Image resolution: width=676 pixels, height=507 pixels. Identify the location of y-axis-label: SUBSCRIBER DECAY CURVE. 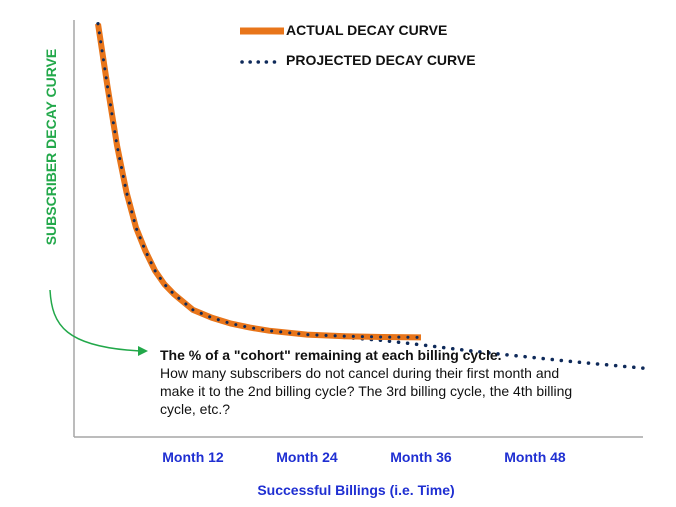
(51, 147).